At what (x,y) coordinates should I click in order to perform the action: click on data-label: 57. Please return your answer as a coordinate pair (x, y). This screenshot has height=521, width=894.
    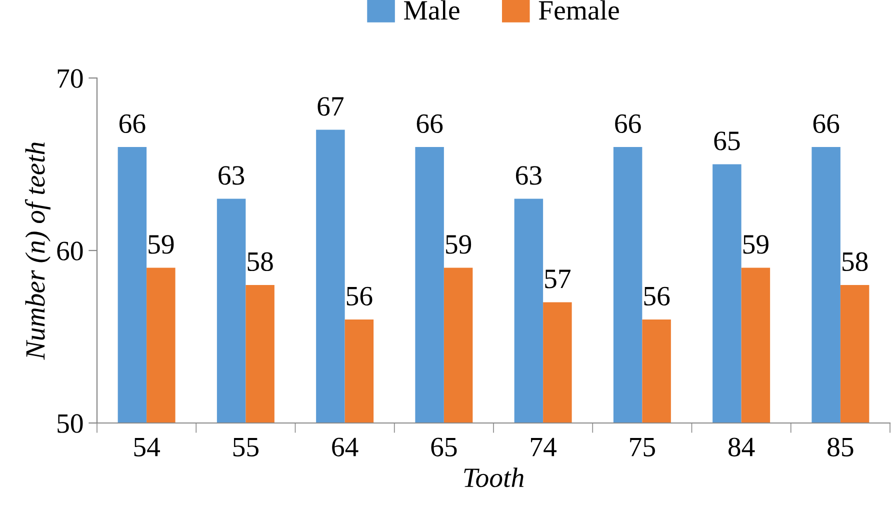
    Looking at the image, I should click on (558, 279).